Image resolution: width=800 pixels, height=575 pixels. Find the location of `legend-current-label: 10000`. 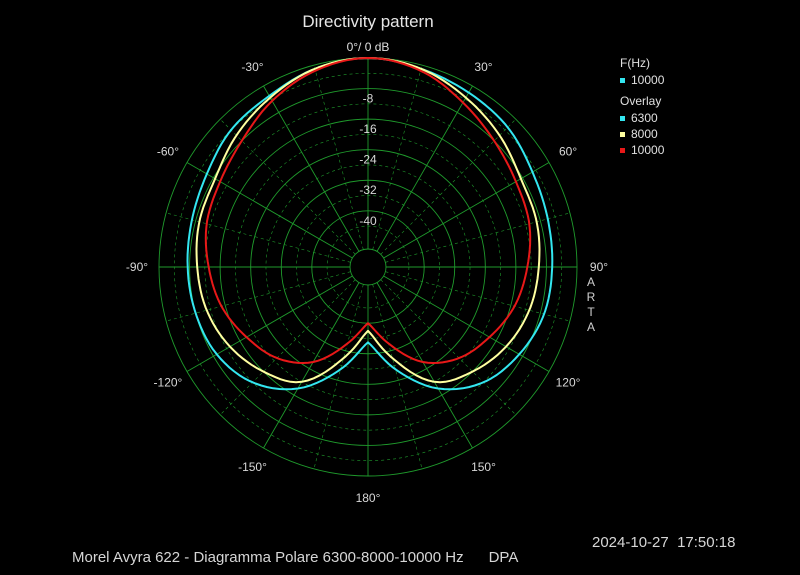

legend-current-label: 10000 is located at coordinates (648, 80).